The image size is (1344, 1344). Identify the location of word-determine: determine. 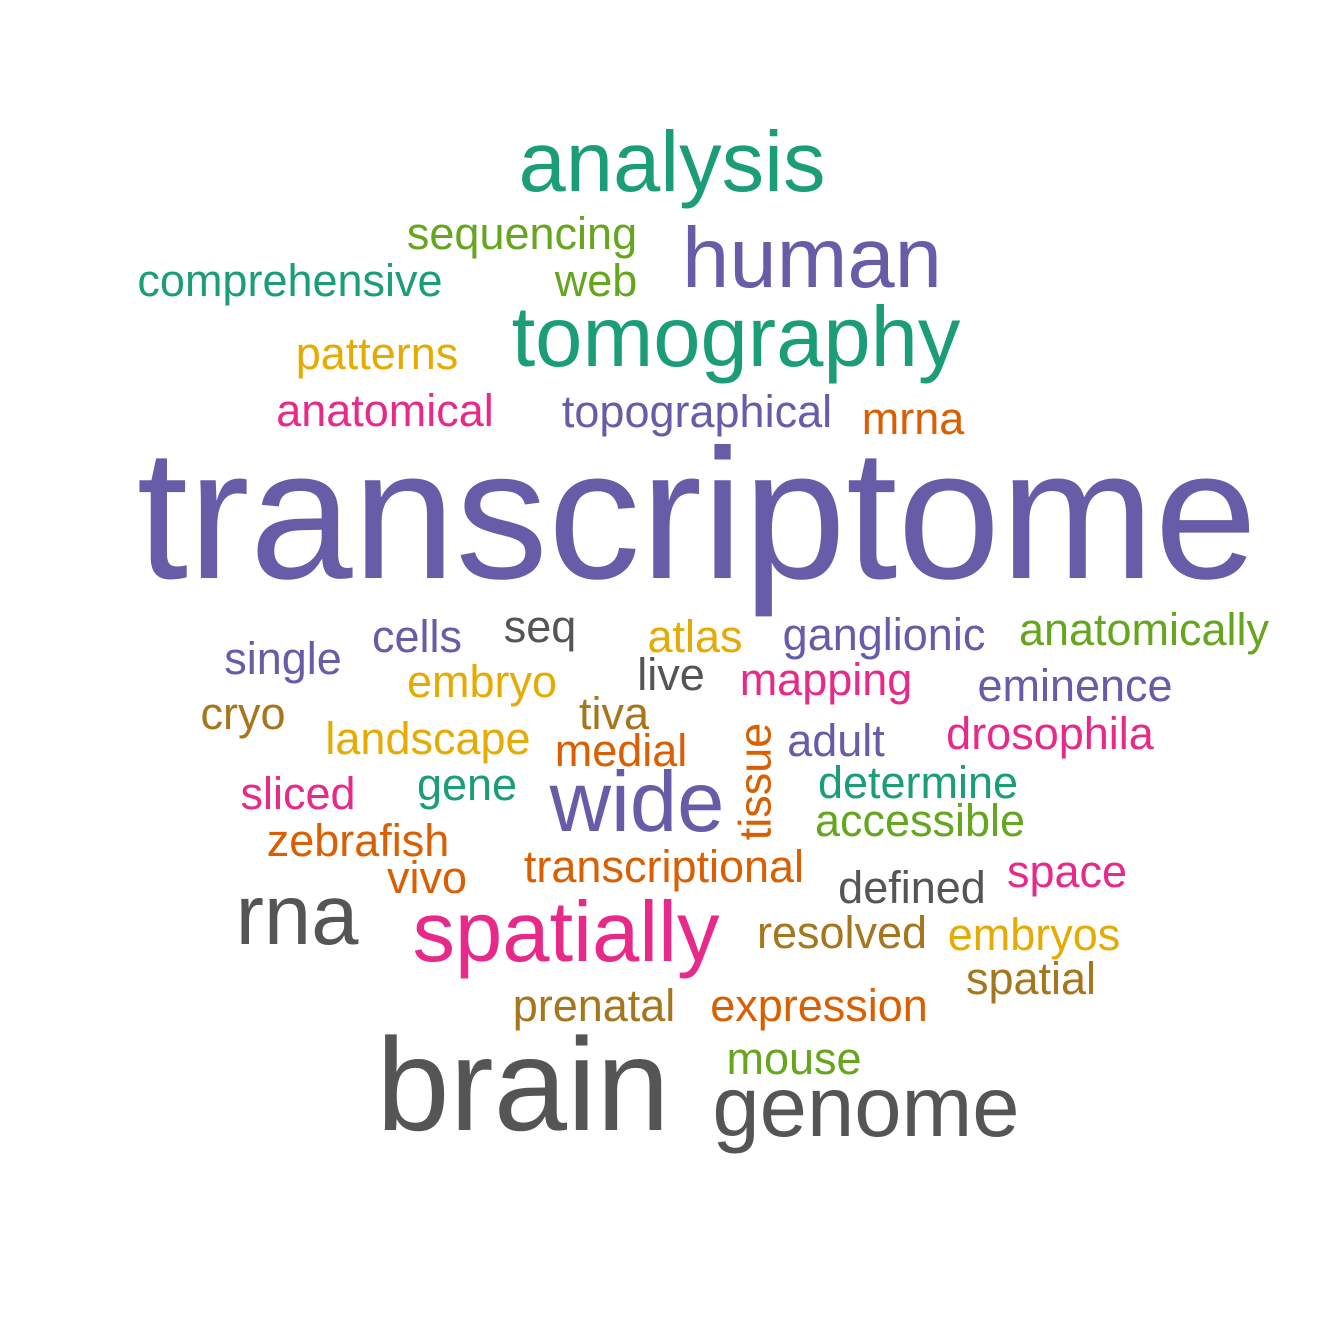
(918, 782).